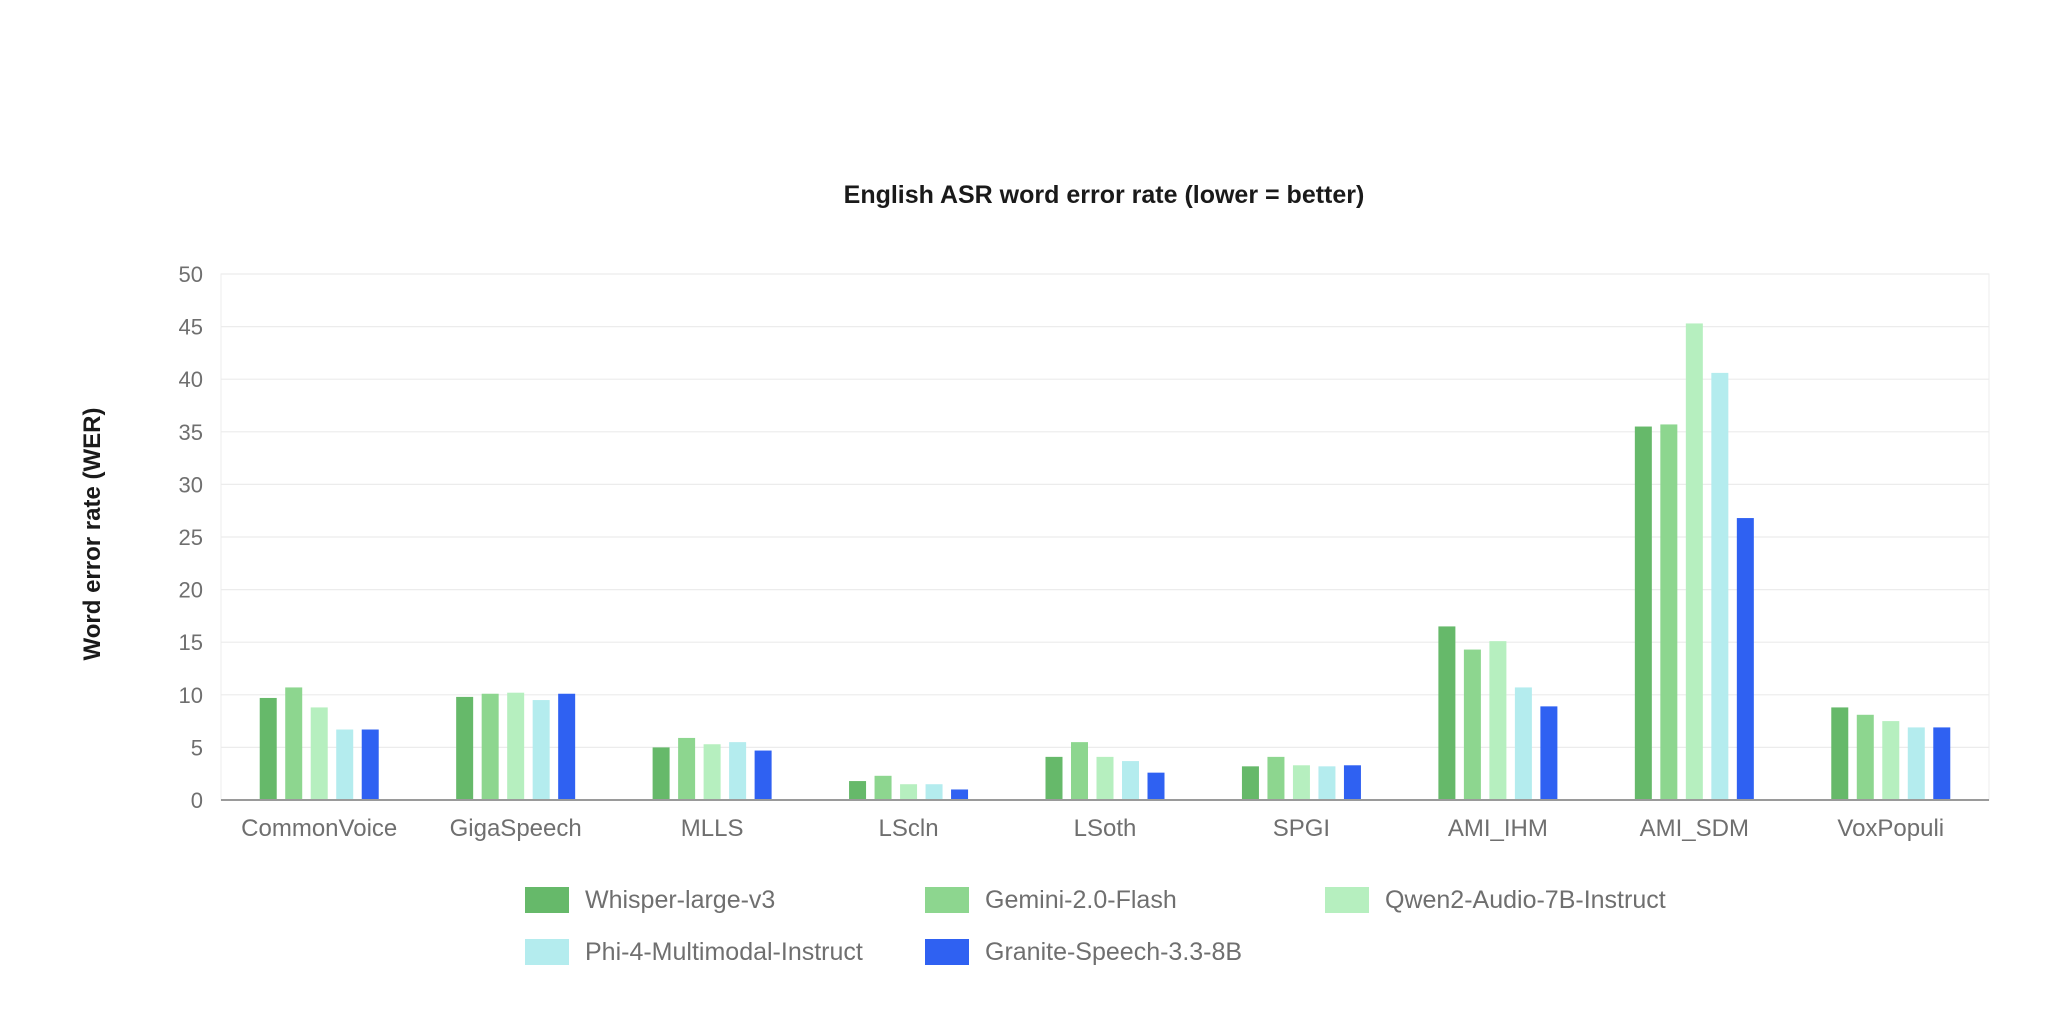 This screenshot has width=2048, height=1022. Describe the element at coordinates (1114, 951) in the screenshot. I see `legend-label: Granite-Speech-3.3-8B` at that location.